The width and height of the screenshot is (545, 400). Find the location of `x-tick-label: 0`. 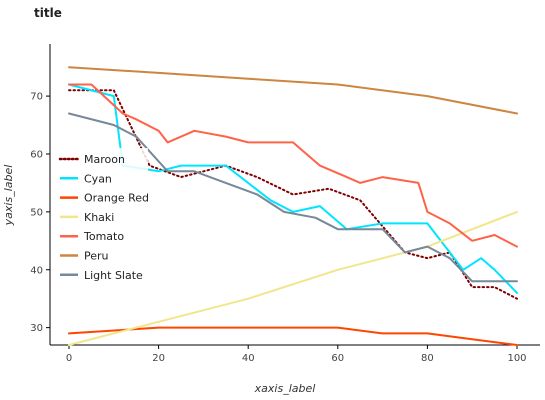

x-tick-label: 0 is located at coordinates (69, 358).